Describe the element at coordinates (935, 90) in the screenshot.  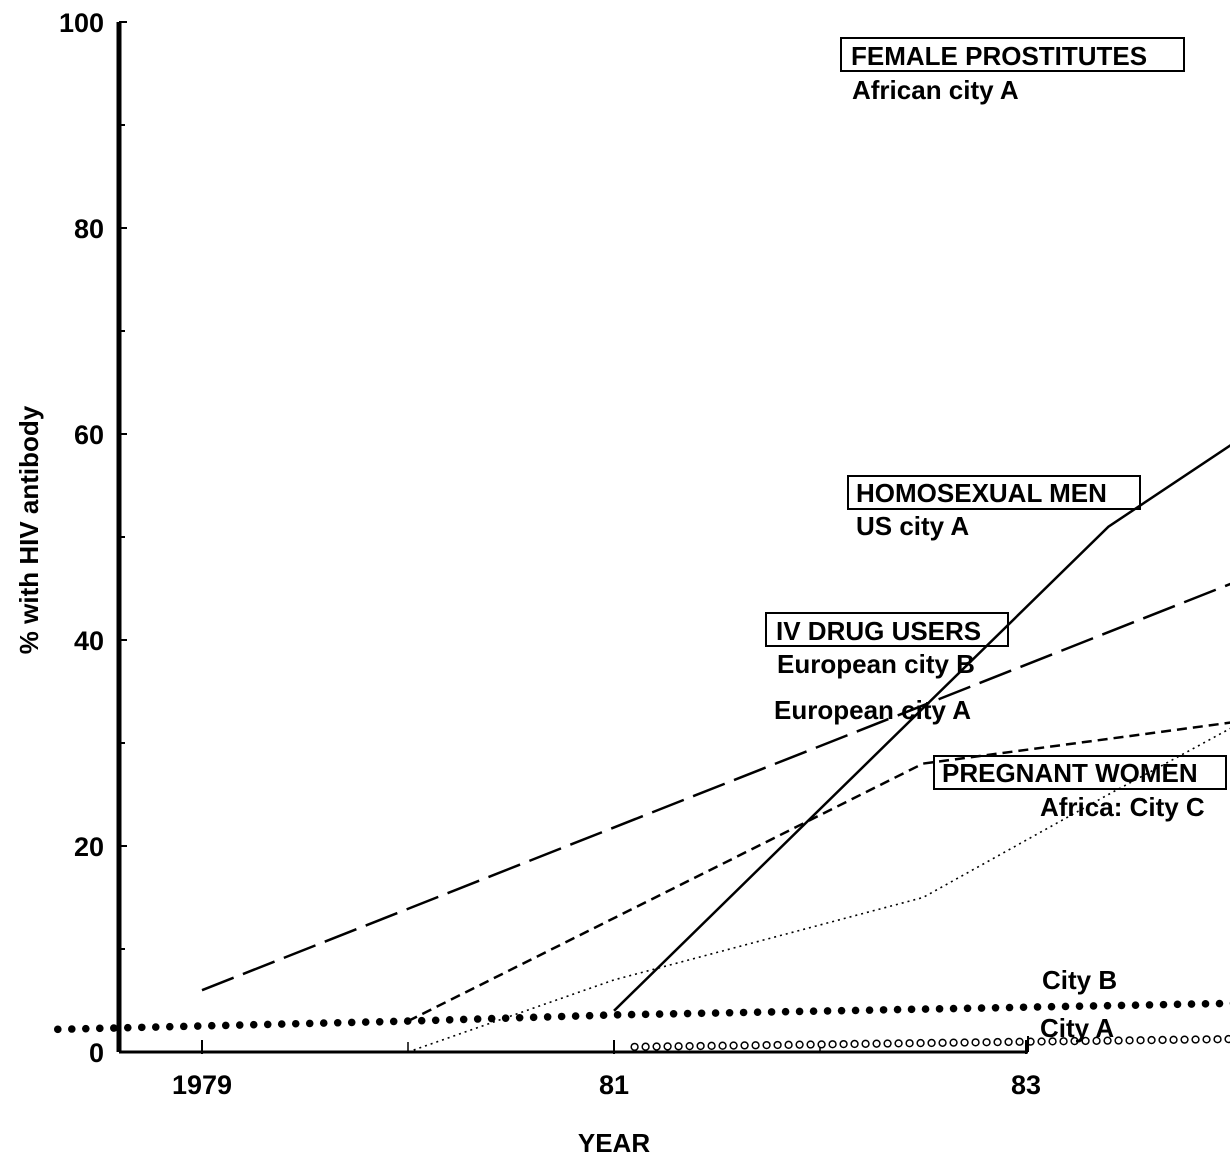
I see `series-label-african-city-a: African city A` at that location.